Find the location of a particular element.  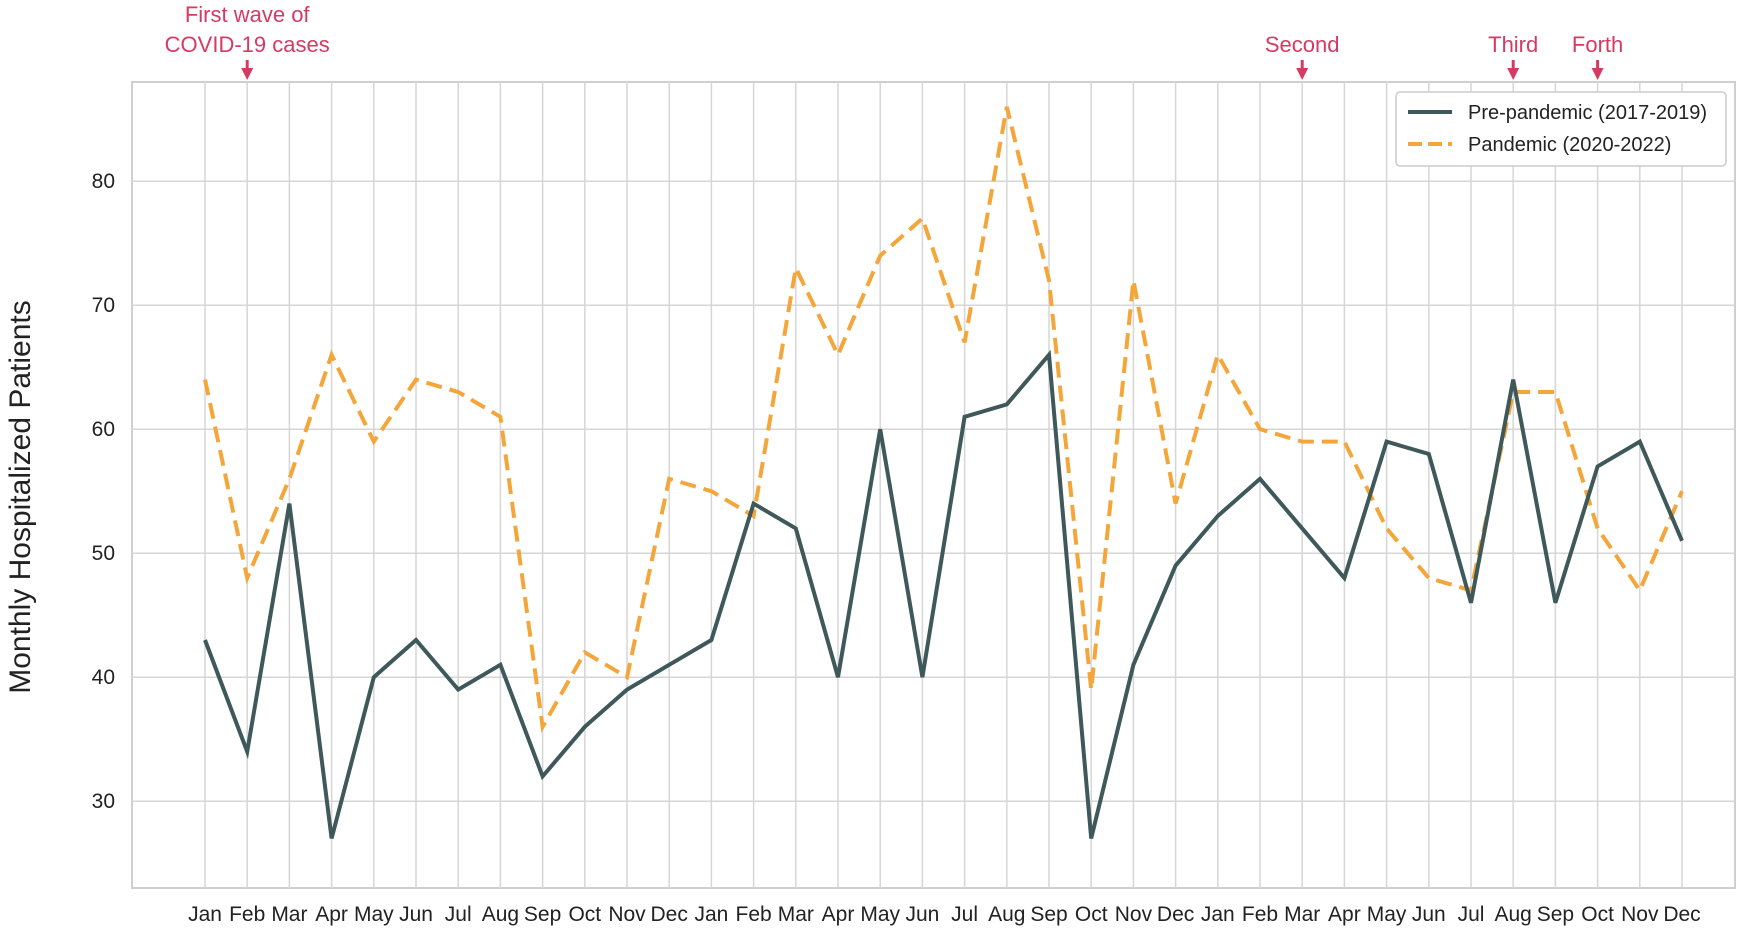

annotation-label: Third is located at coordinates (1513, 44).